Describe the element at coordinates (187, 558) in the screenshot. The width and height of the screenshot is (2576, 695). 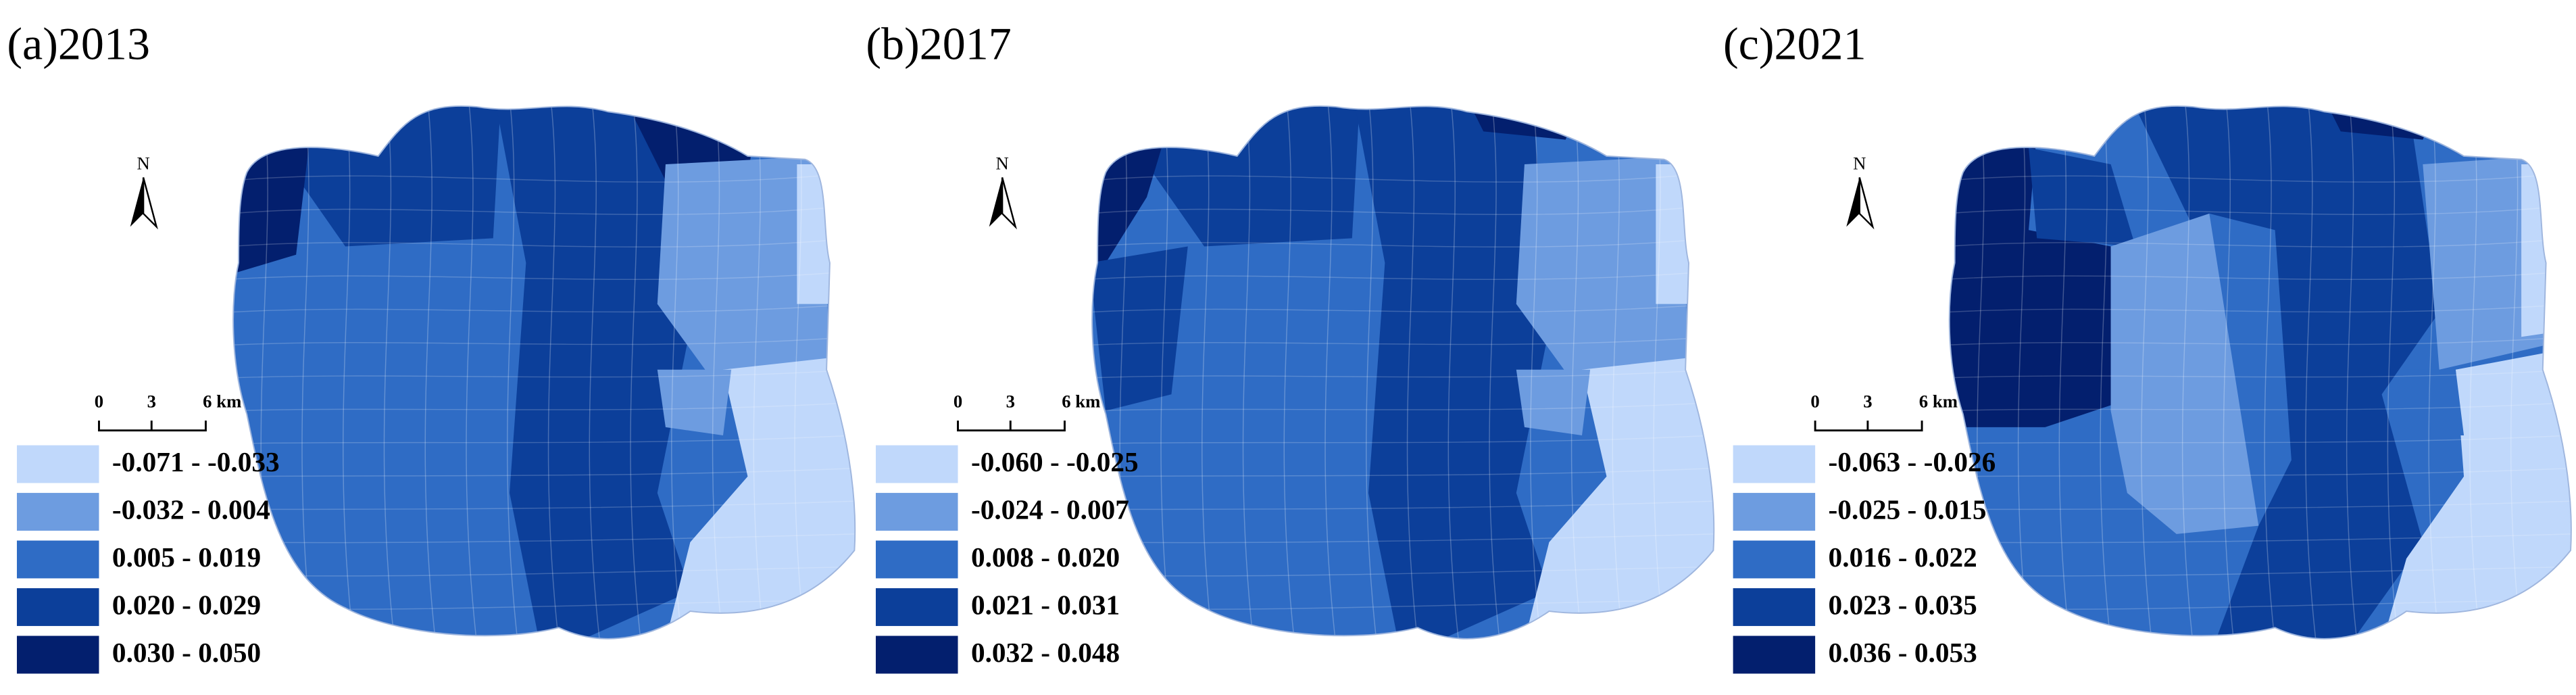
I see `legend-label: 0.005 - 0.019` at that location.